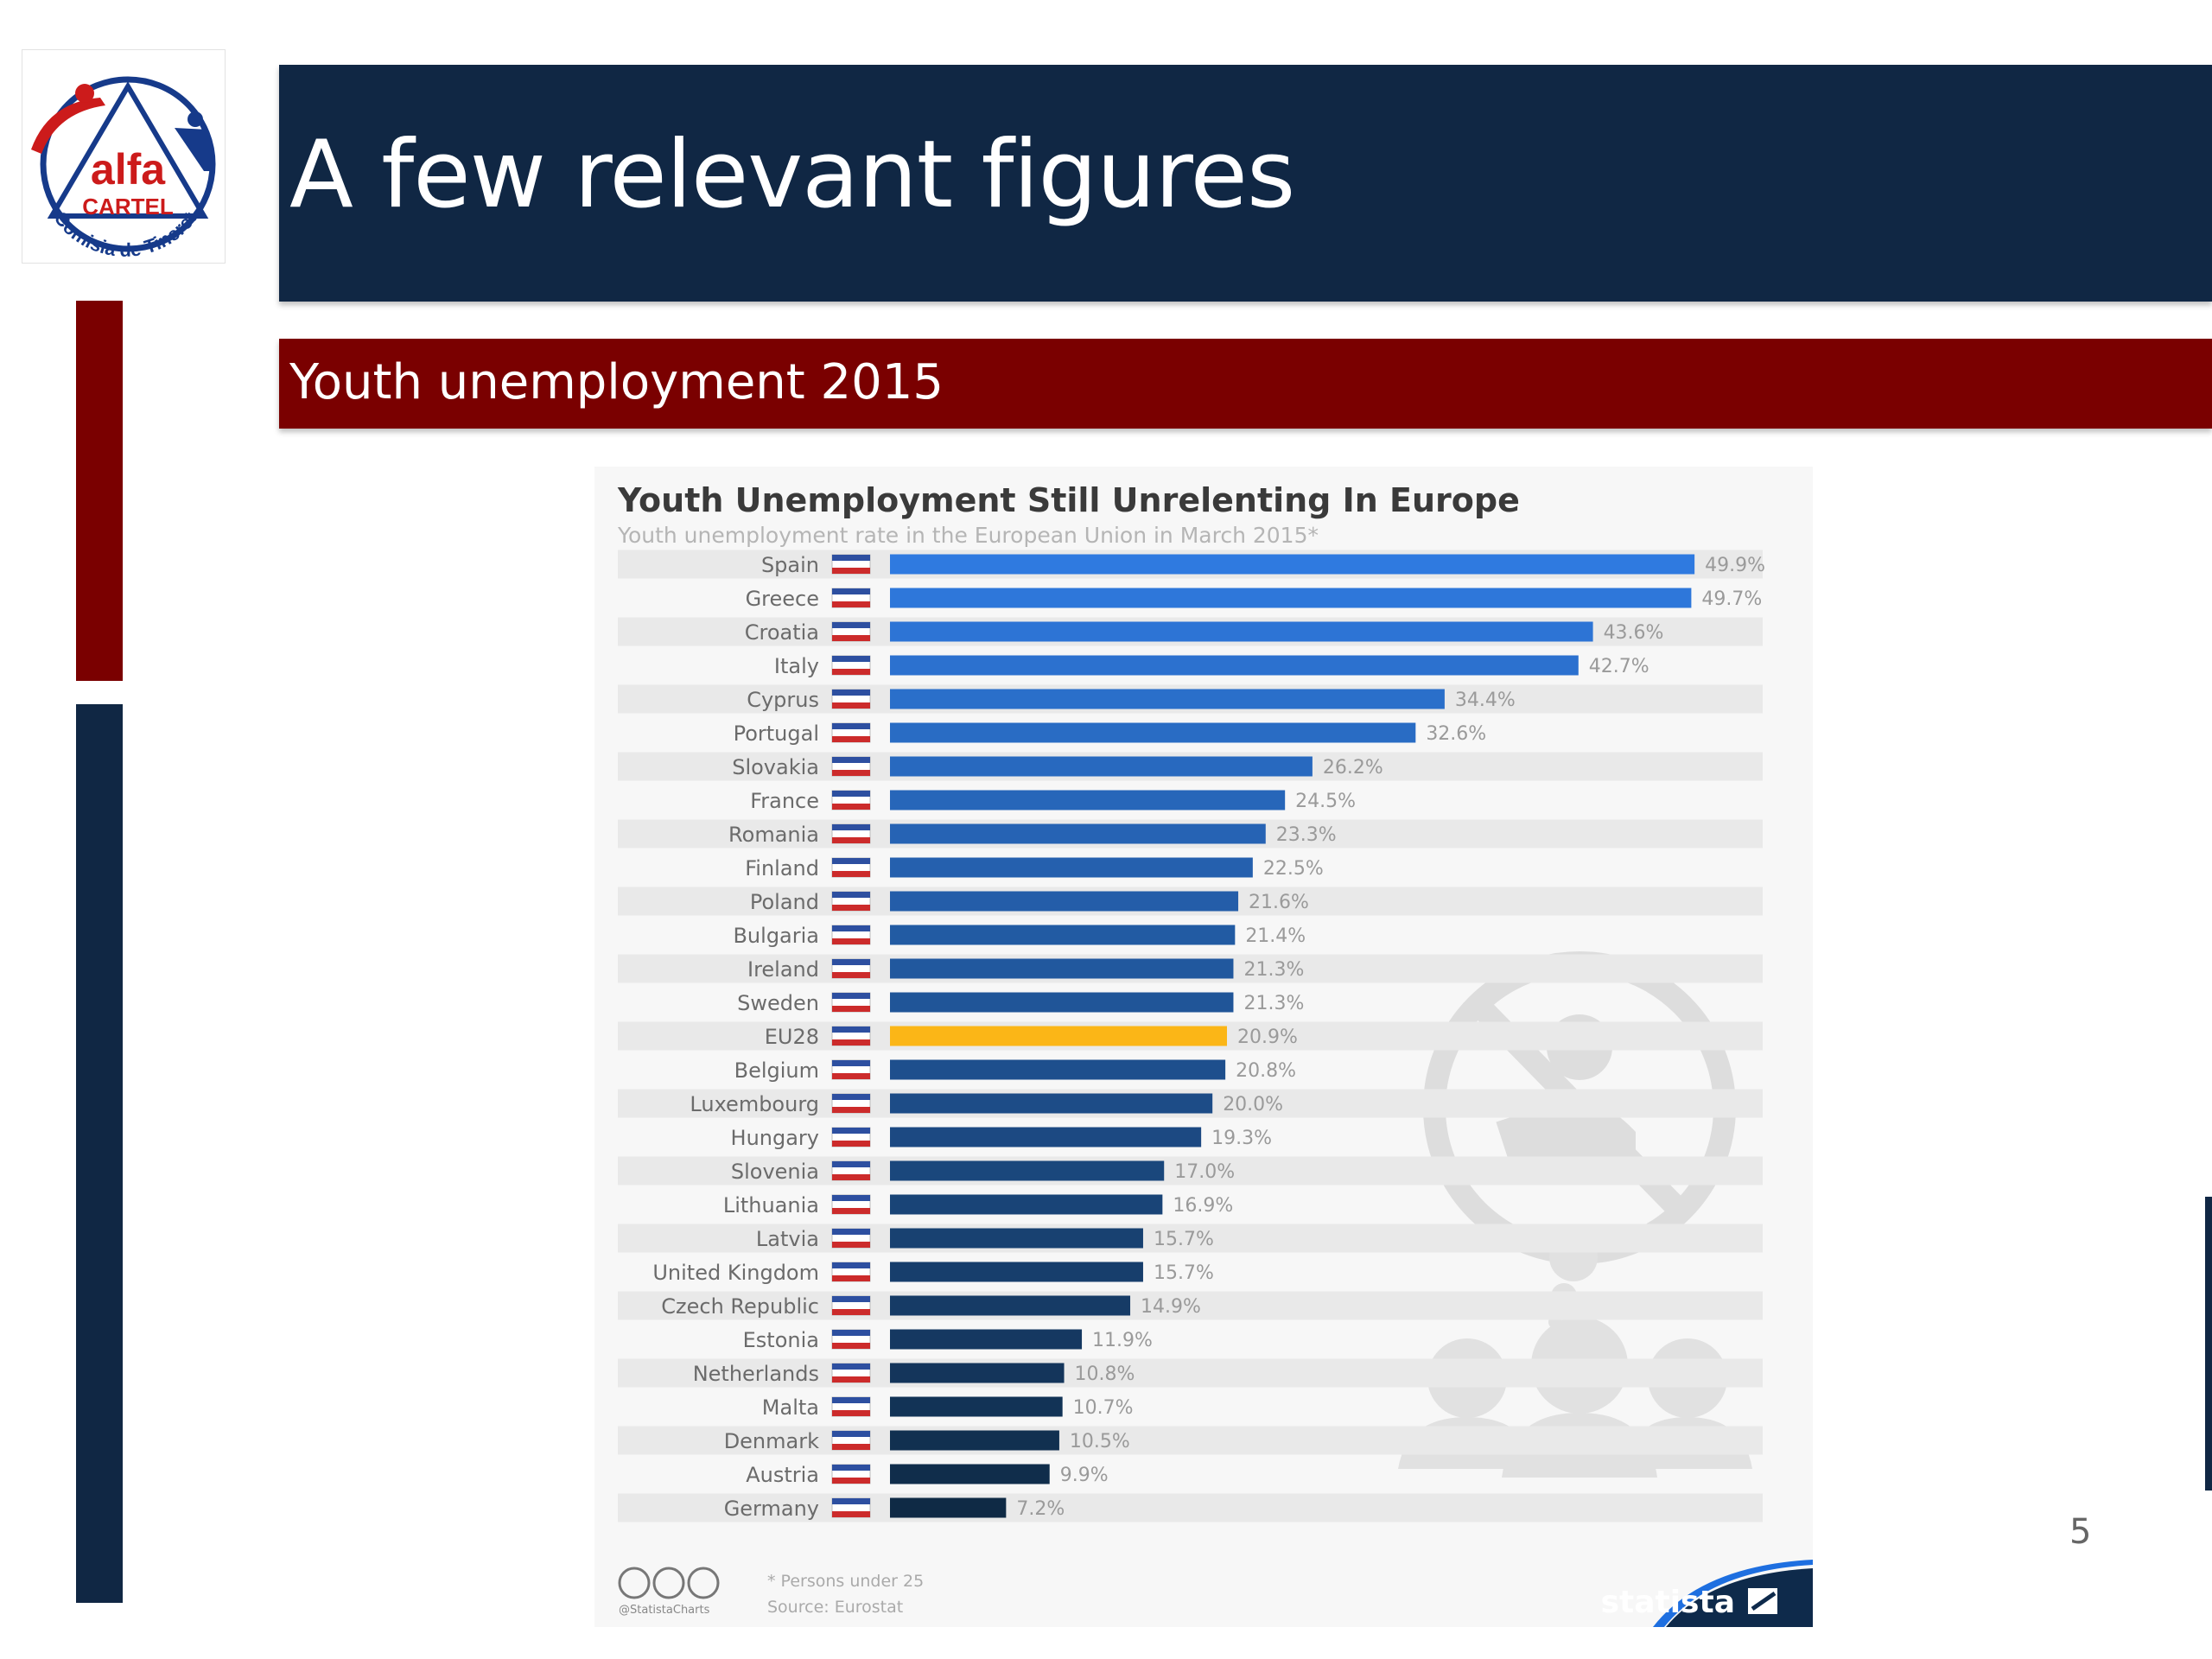 The width and height of the screenshot is (2212, 1659). I want to click on logo: alfa CARTEL Comisia de Tineret, so click(124, 156).